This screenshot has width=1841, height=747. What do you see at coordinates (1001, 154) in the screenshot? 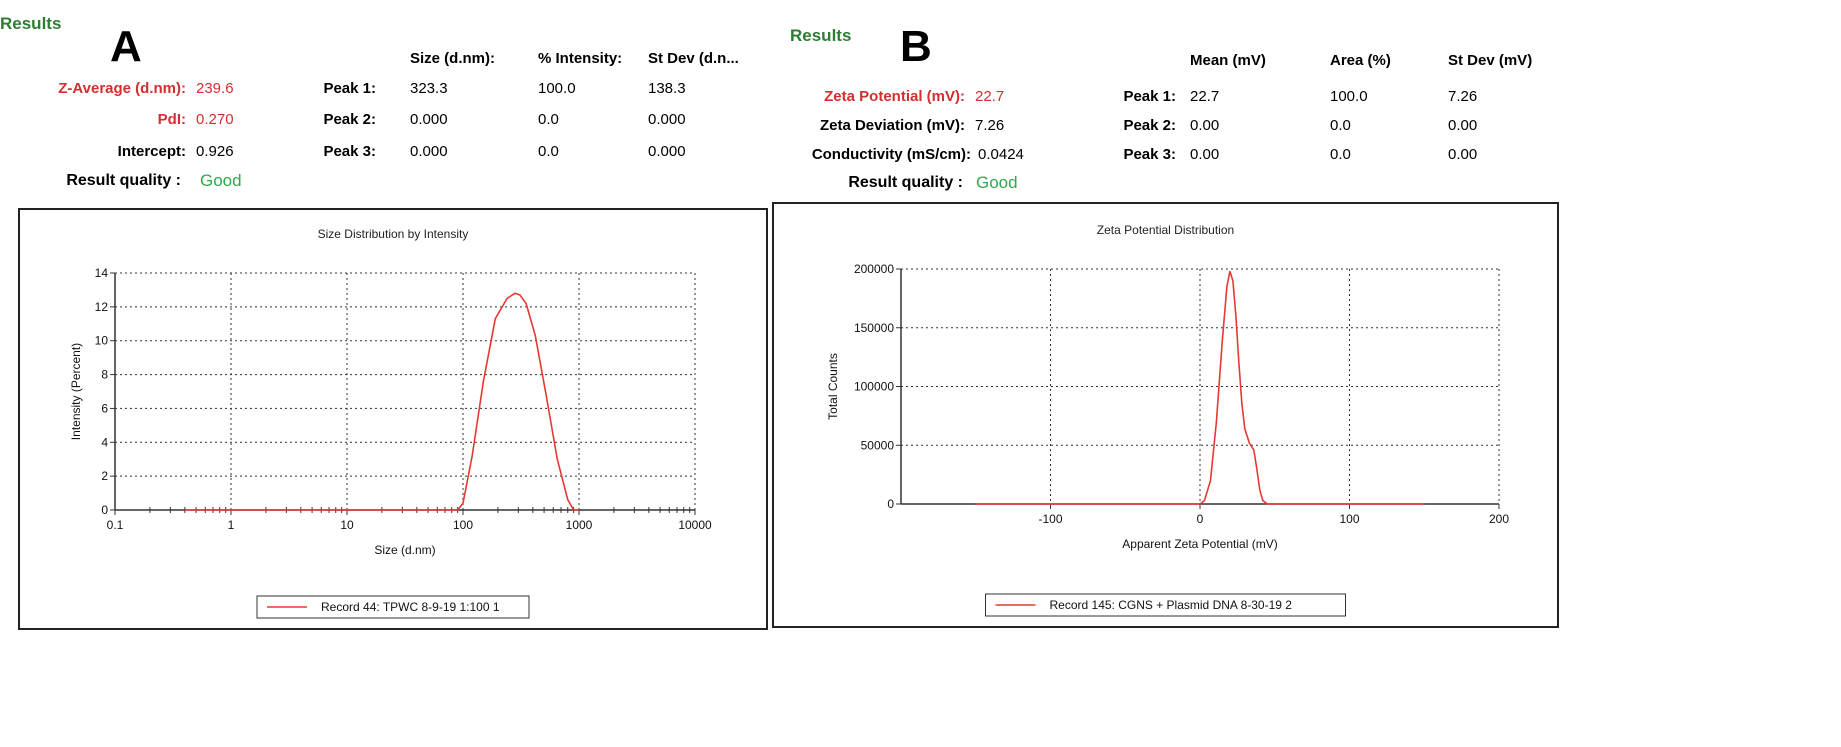
I see `summary-value-conductivity: 0.0424` at bounding box center [1001, 154].